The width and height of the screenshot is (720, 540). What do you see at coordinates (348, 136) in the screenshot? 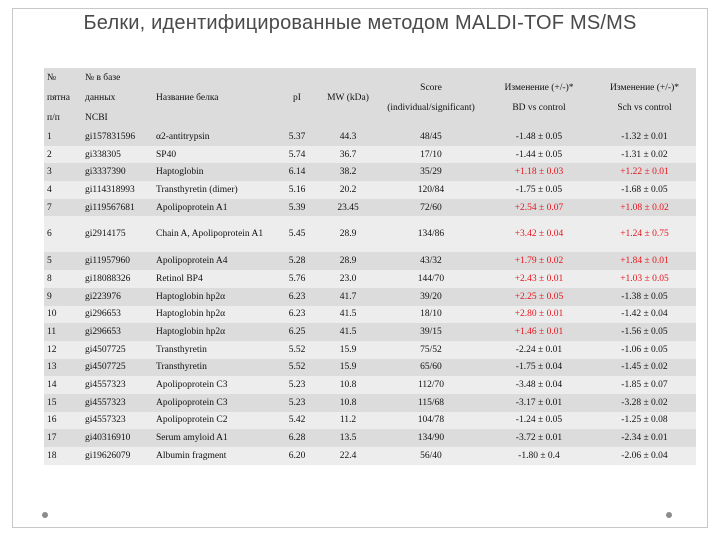
I see `cell-mw: 44.3` at bounding box center [348, 136].